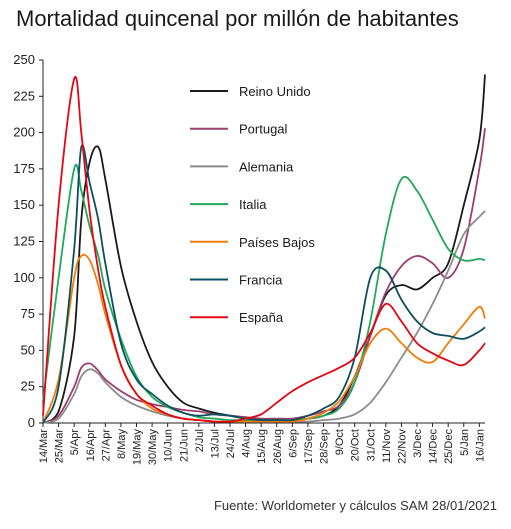 The image size is (511, 529). Describe the element at coordinates (106, 445) in the screenshot. I see `x-tick-label: 27/Apr` at that location.